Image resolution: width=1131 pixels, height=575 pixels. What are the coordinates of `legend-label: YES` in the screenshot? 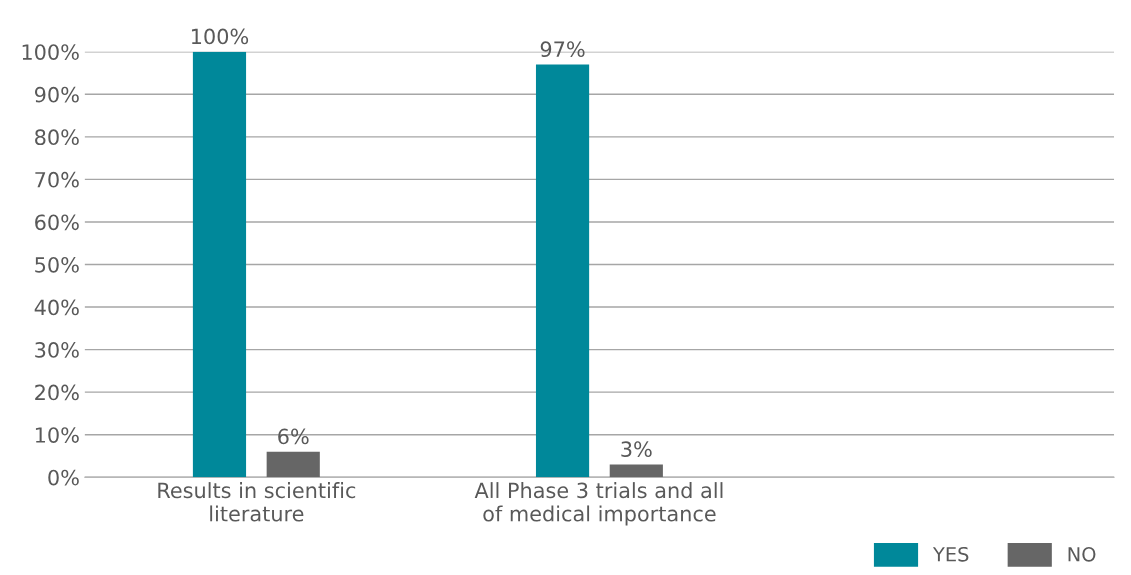 It's located at (950, 554).